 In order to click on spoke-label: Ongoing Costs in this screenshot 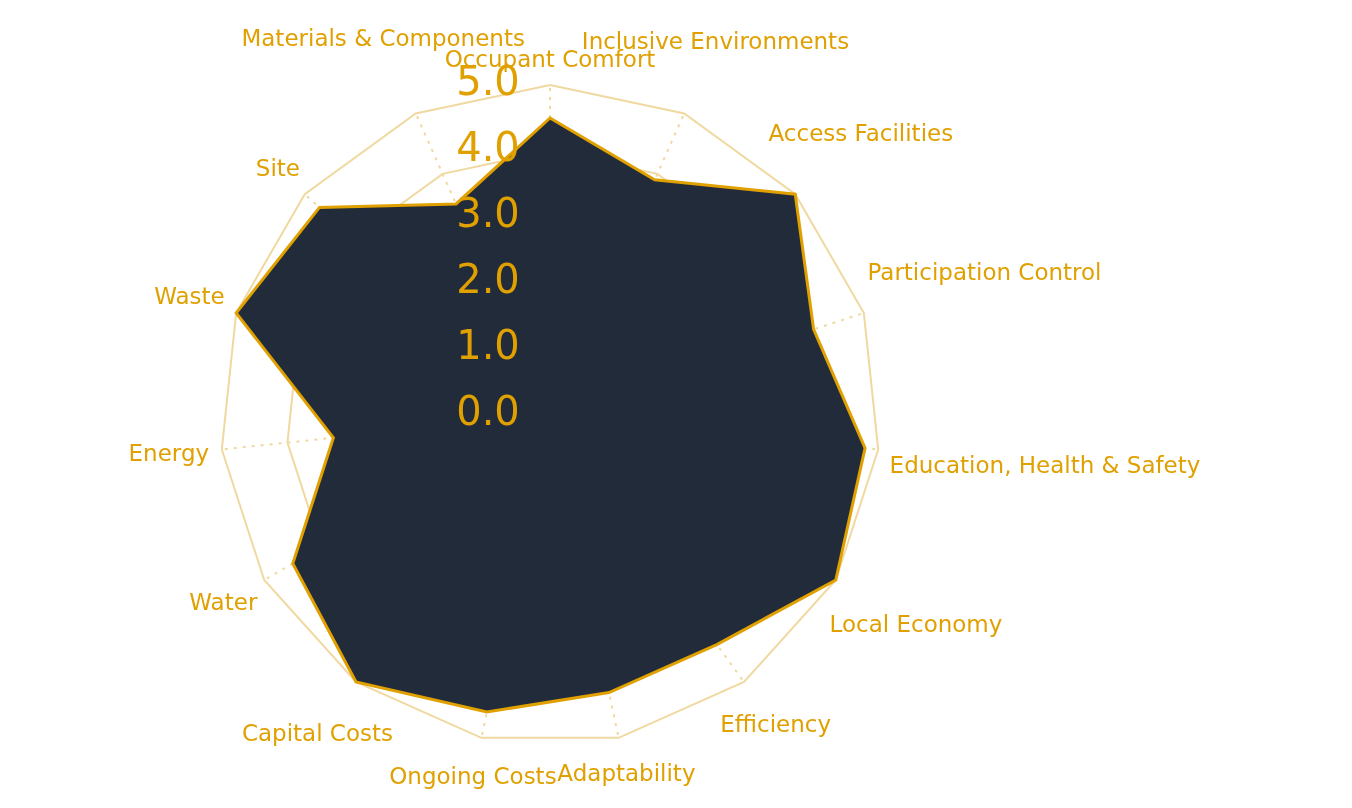, I will do `click(473, 775)`.